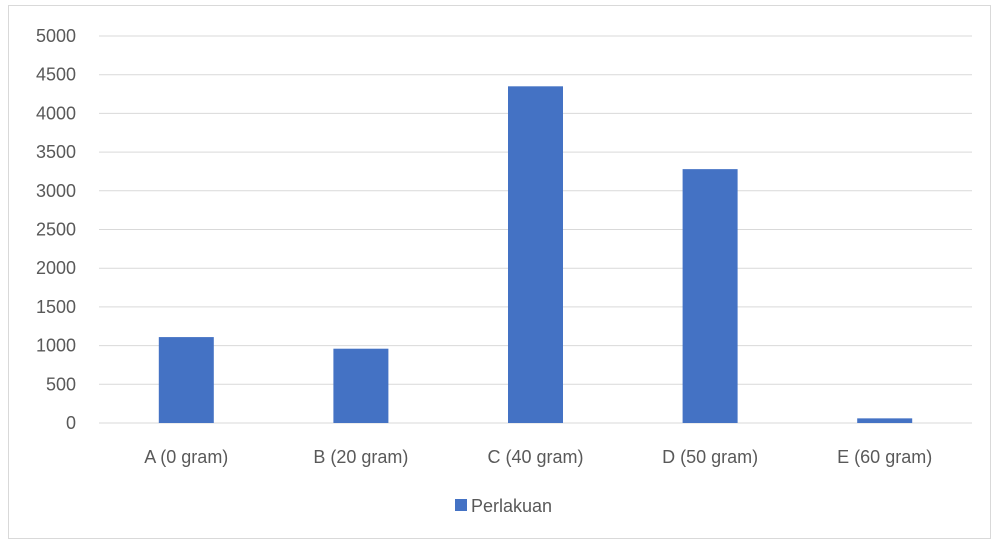  Describe the element at coordinates (56, 152) in the screenshot. I see `y-tick-label: 3500` at that location.